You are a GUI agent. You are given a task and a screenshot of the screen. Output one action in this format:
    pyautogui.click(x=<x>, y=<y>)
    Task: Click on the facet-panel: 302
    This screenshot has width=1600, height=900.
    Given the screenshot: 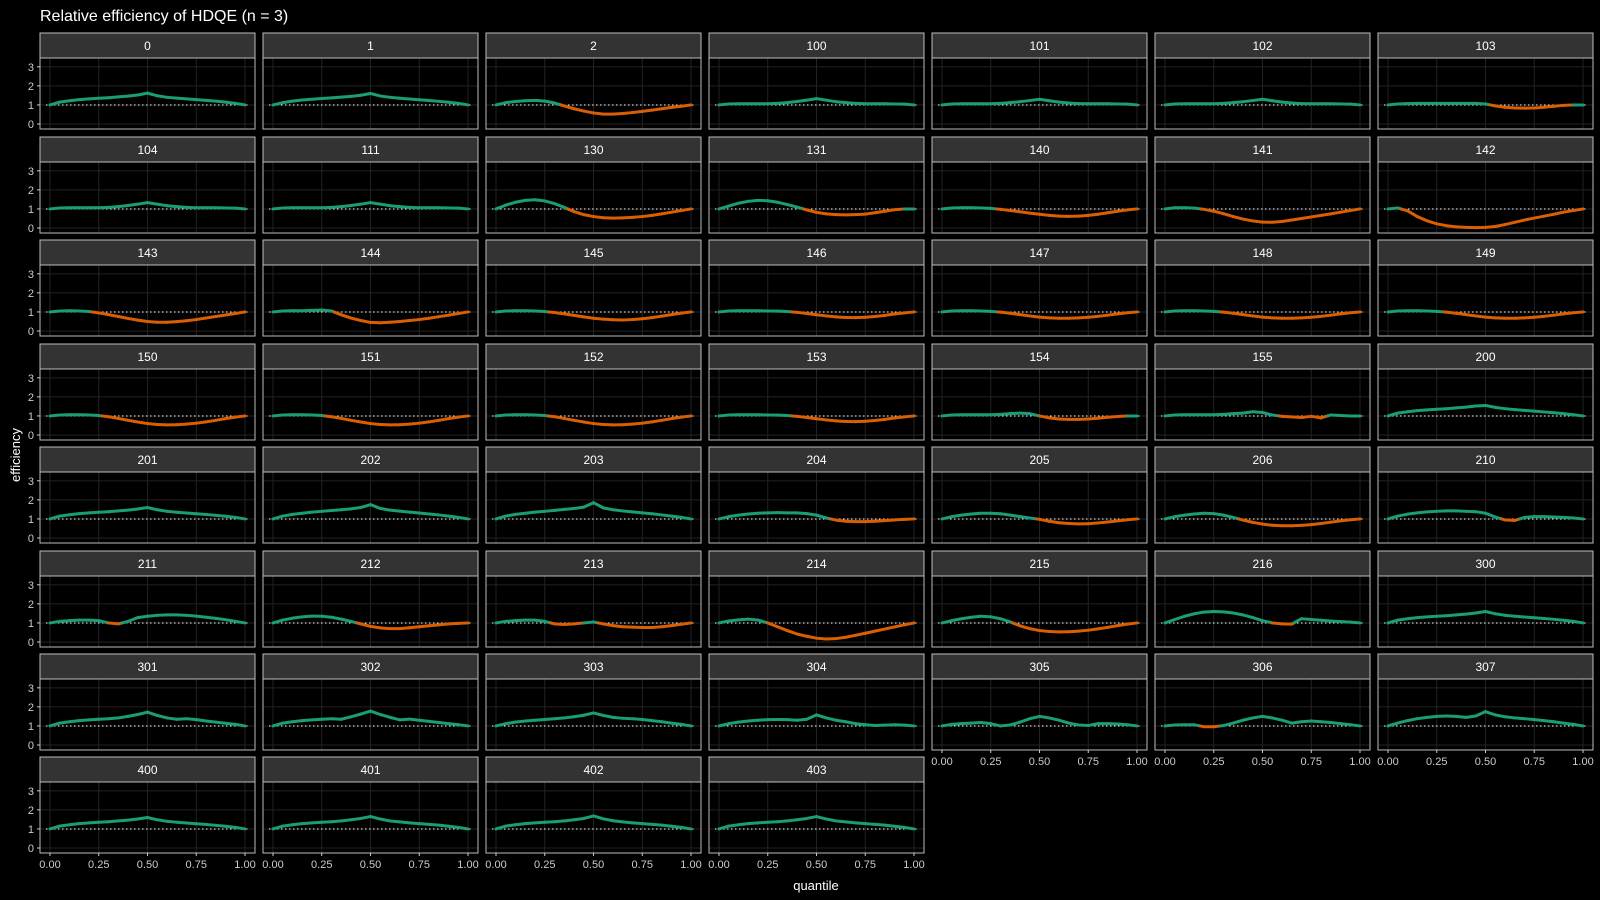 What is the action you would take?
    pyautogui.click(x=370, y=702)
    